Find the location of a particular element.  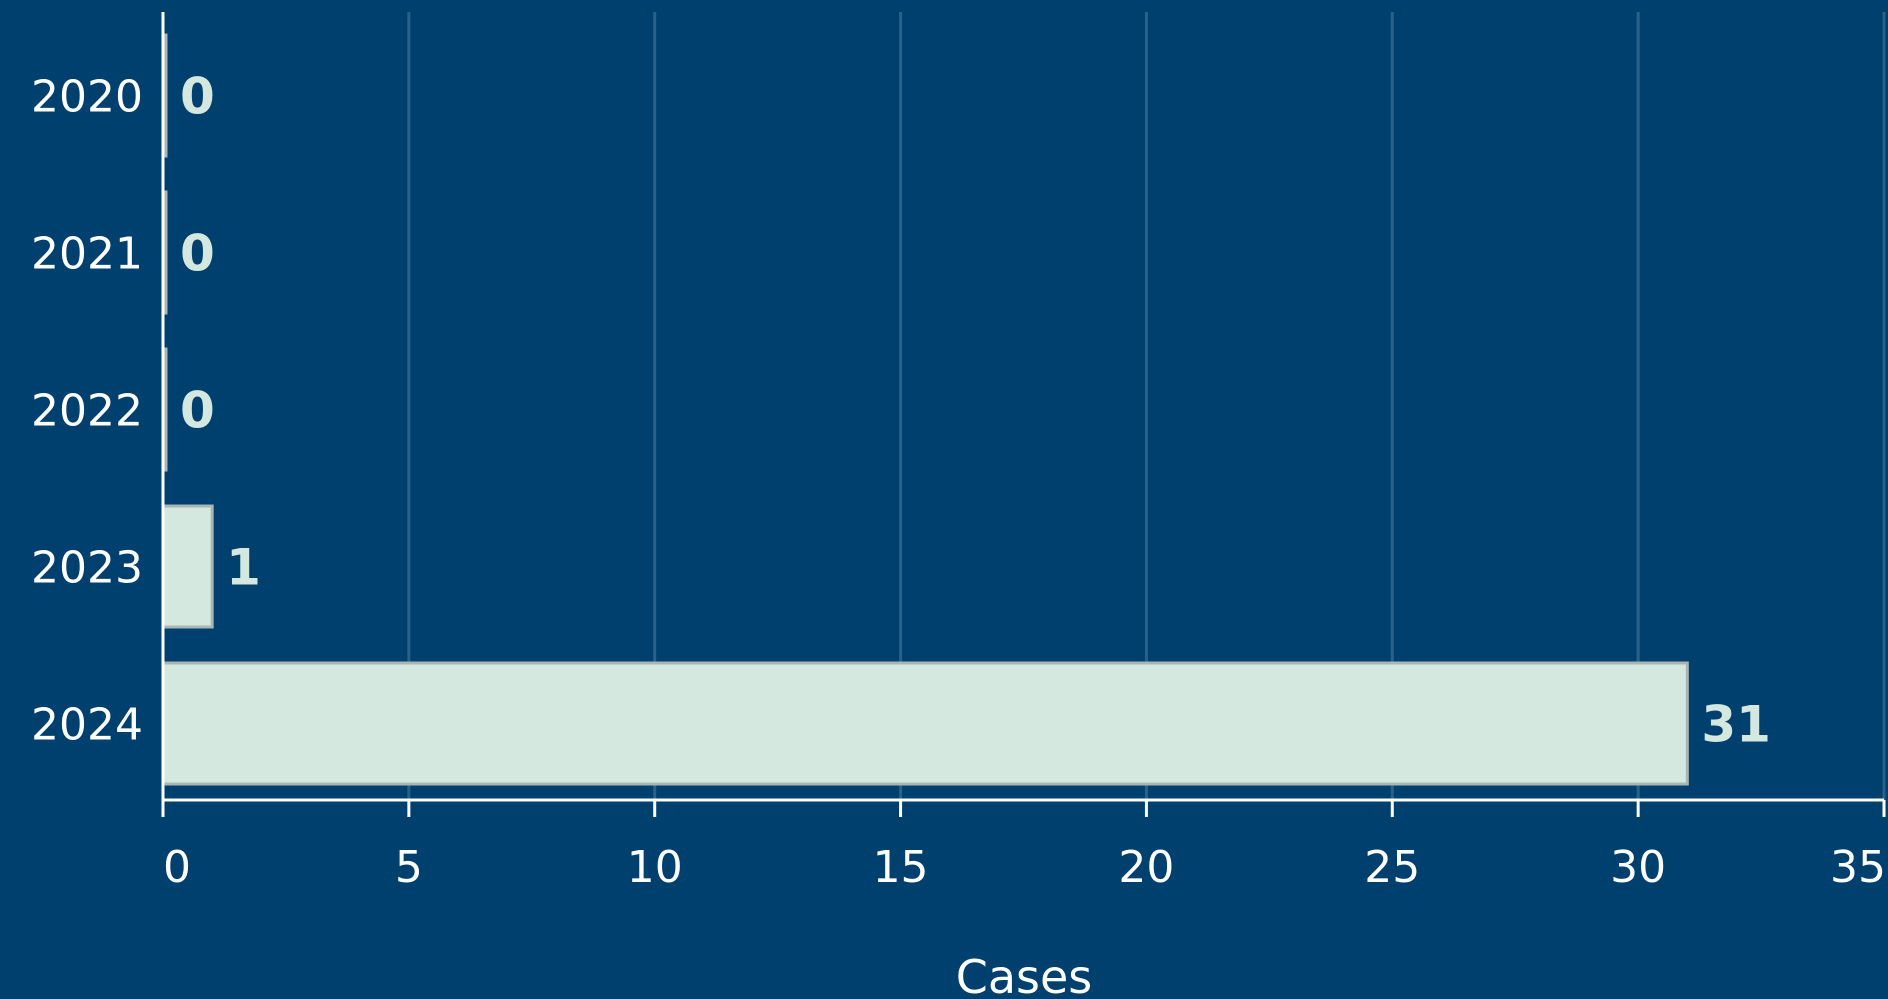

x-tick-label: 0 is located at coordinates (177, 867).